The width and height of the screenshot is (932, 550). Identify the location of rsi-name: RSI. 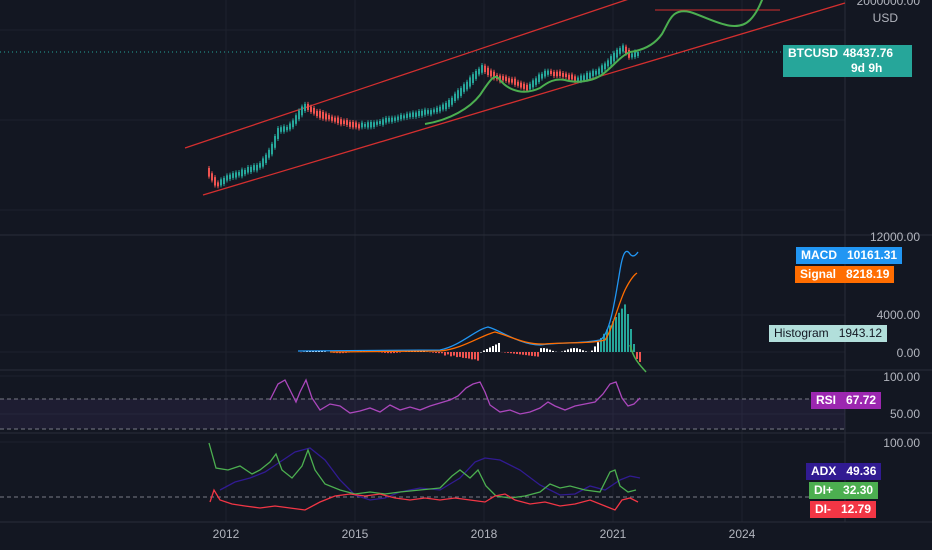
(826, 400).